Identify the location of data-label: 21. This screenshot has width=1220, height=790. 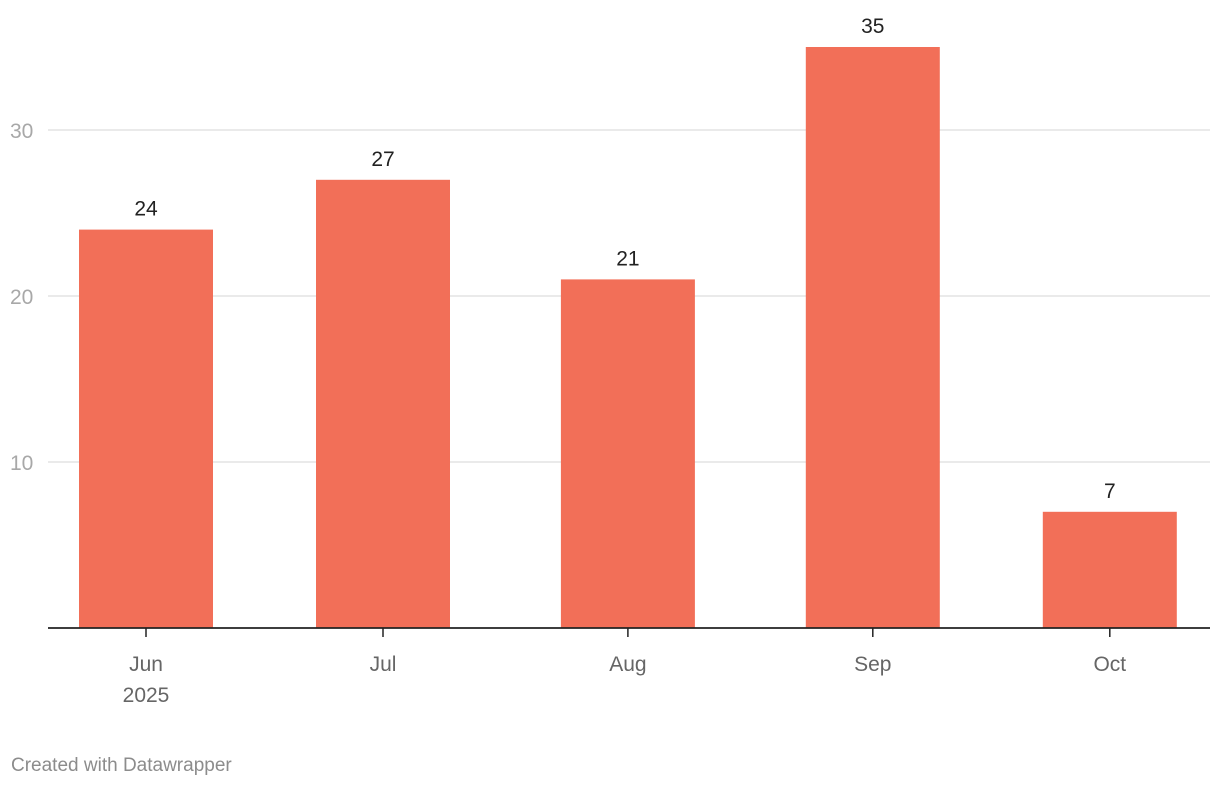
(627, 258).